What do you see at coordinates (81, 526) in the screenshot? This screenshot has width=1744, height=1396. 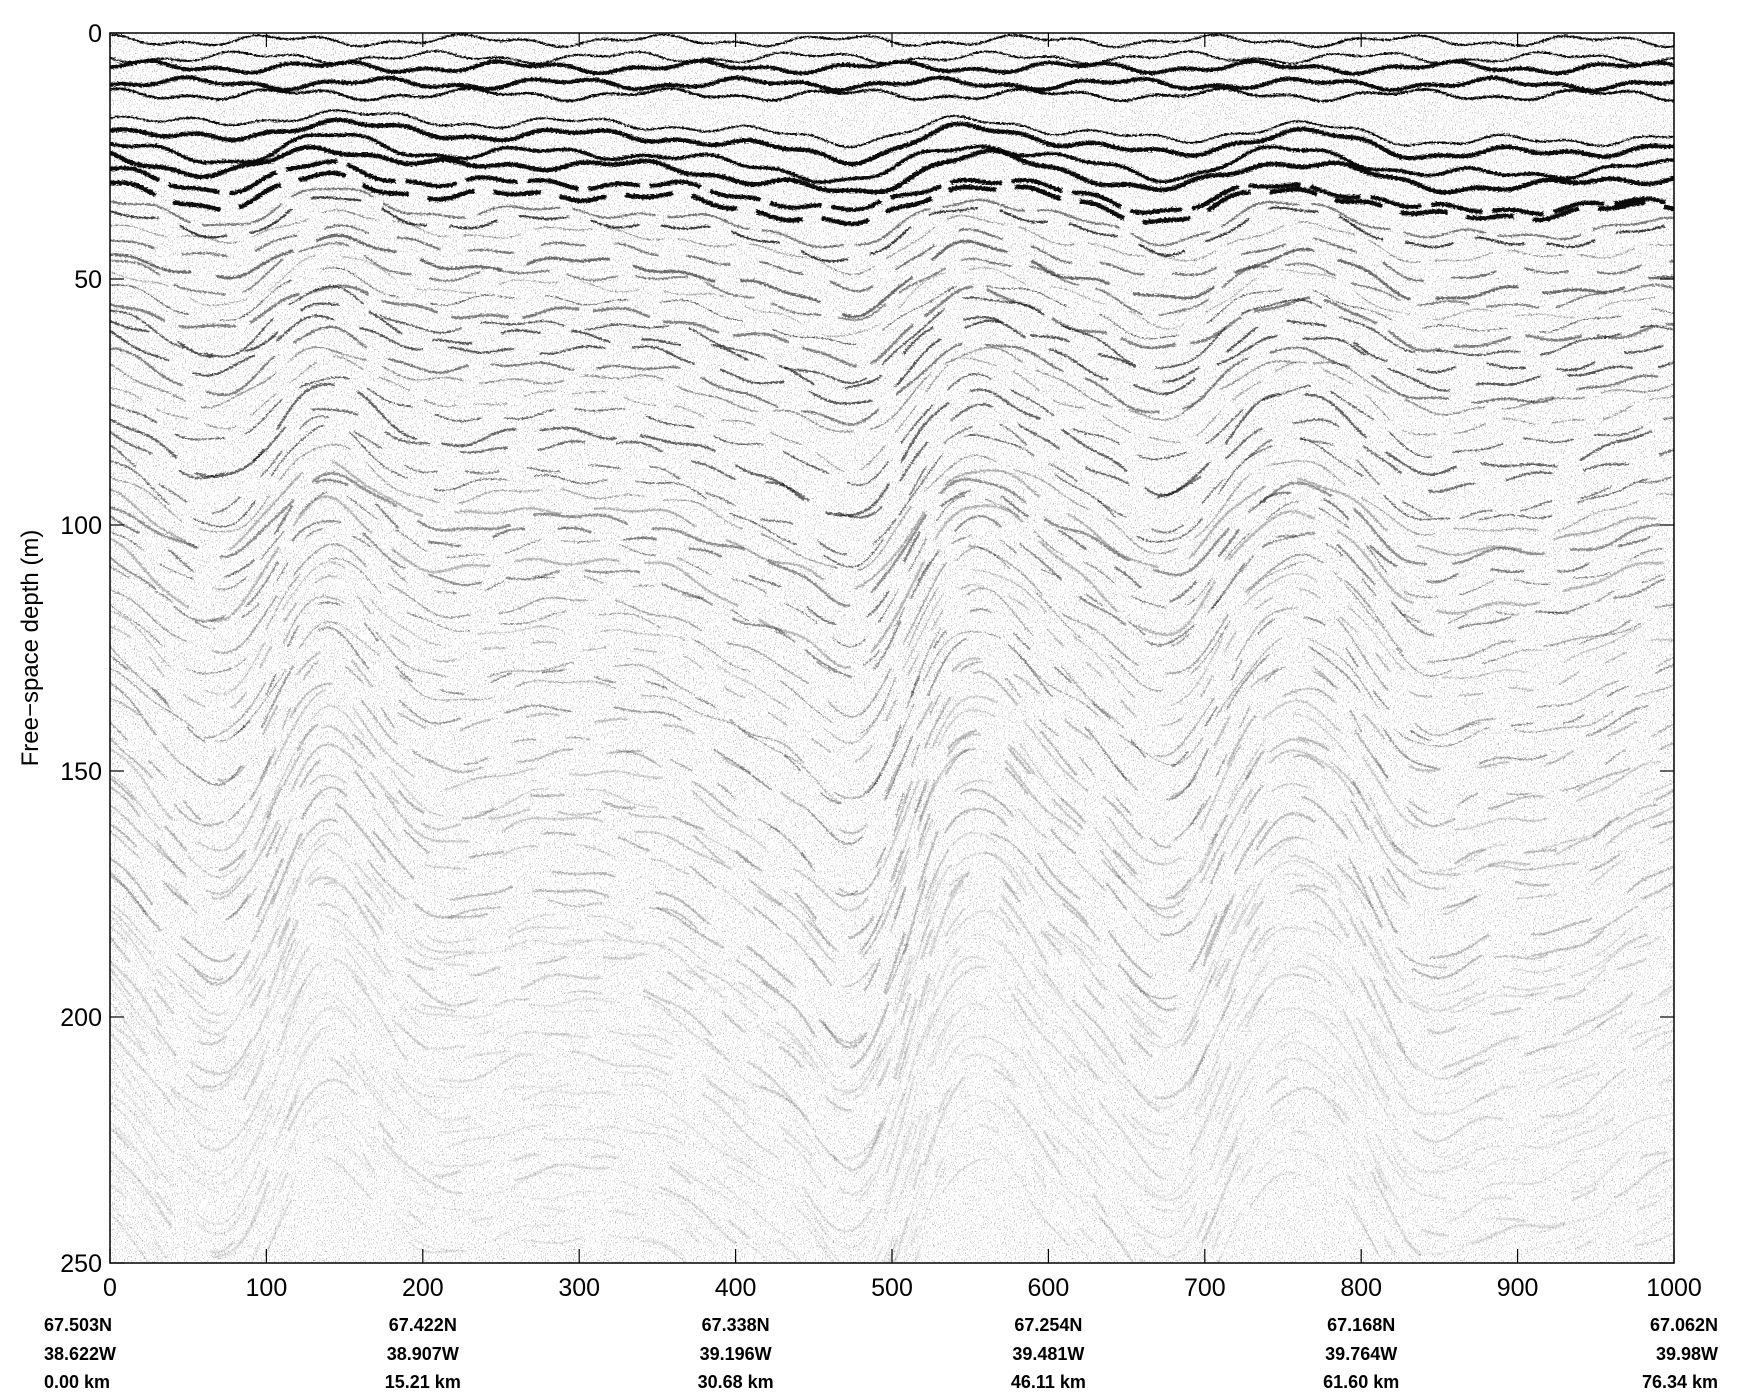 I see `y-tick-label: 100` at bounding box center [81, 526].